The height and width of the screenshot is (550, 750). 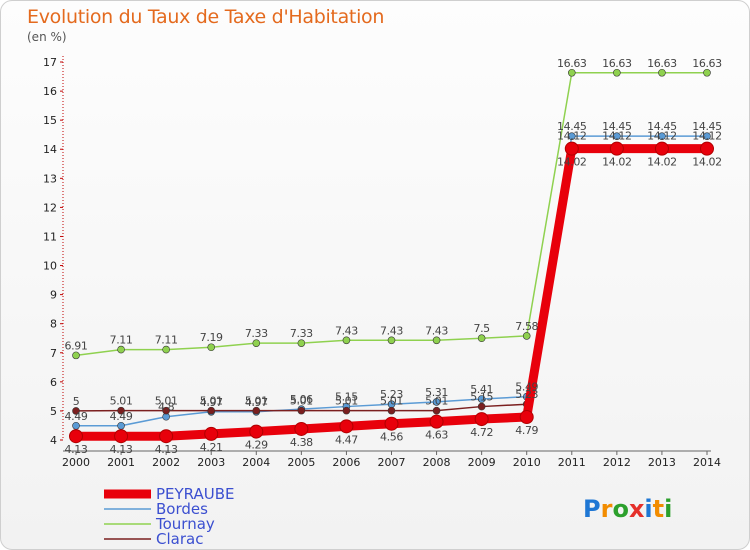 I want to click on y-tick-label: 17, so click(x=50, y=62).